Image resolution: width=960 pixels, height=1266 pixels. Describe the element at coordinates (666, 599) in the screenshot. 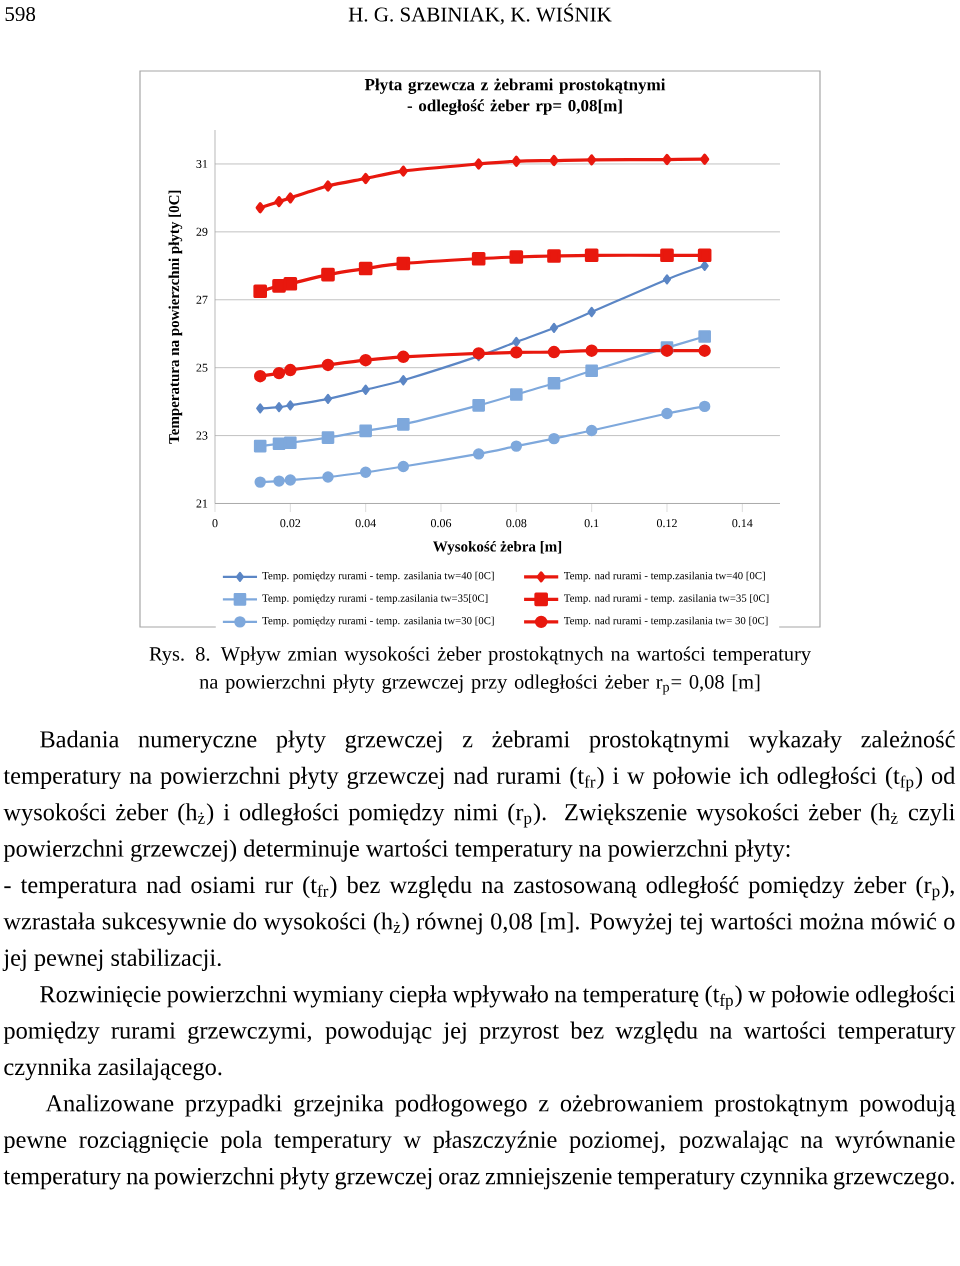

I see `legend-label: Temp. nad rurami - temp. zasilania tw=35 [0C]` at that location.